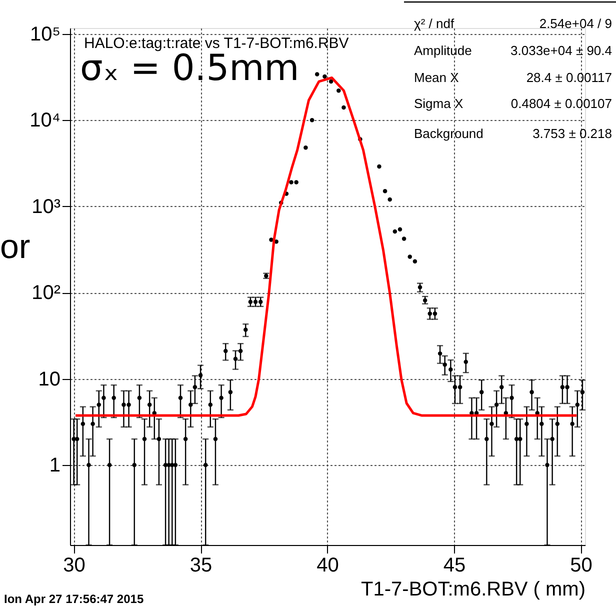  What do you see at coordinates (46, 293) in the screenshot?
I see `y-tick-label: 10²` at bounding box center [46, 293].